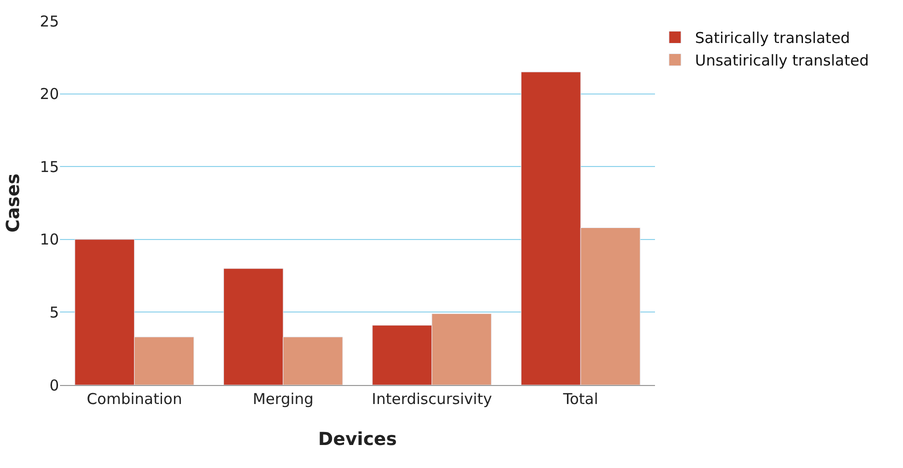 This screenshot has height=468, width=903. Describe the element at coordinates (13, 203) in the screenshot. I see `y-axis-title: Cases` at that location.